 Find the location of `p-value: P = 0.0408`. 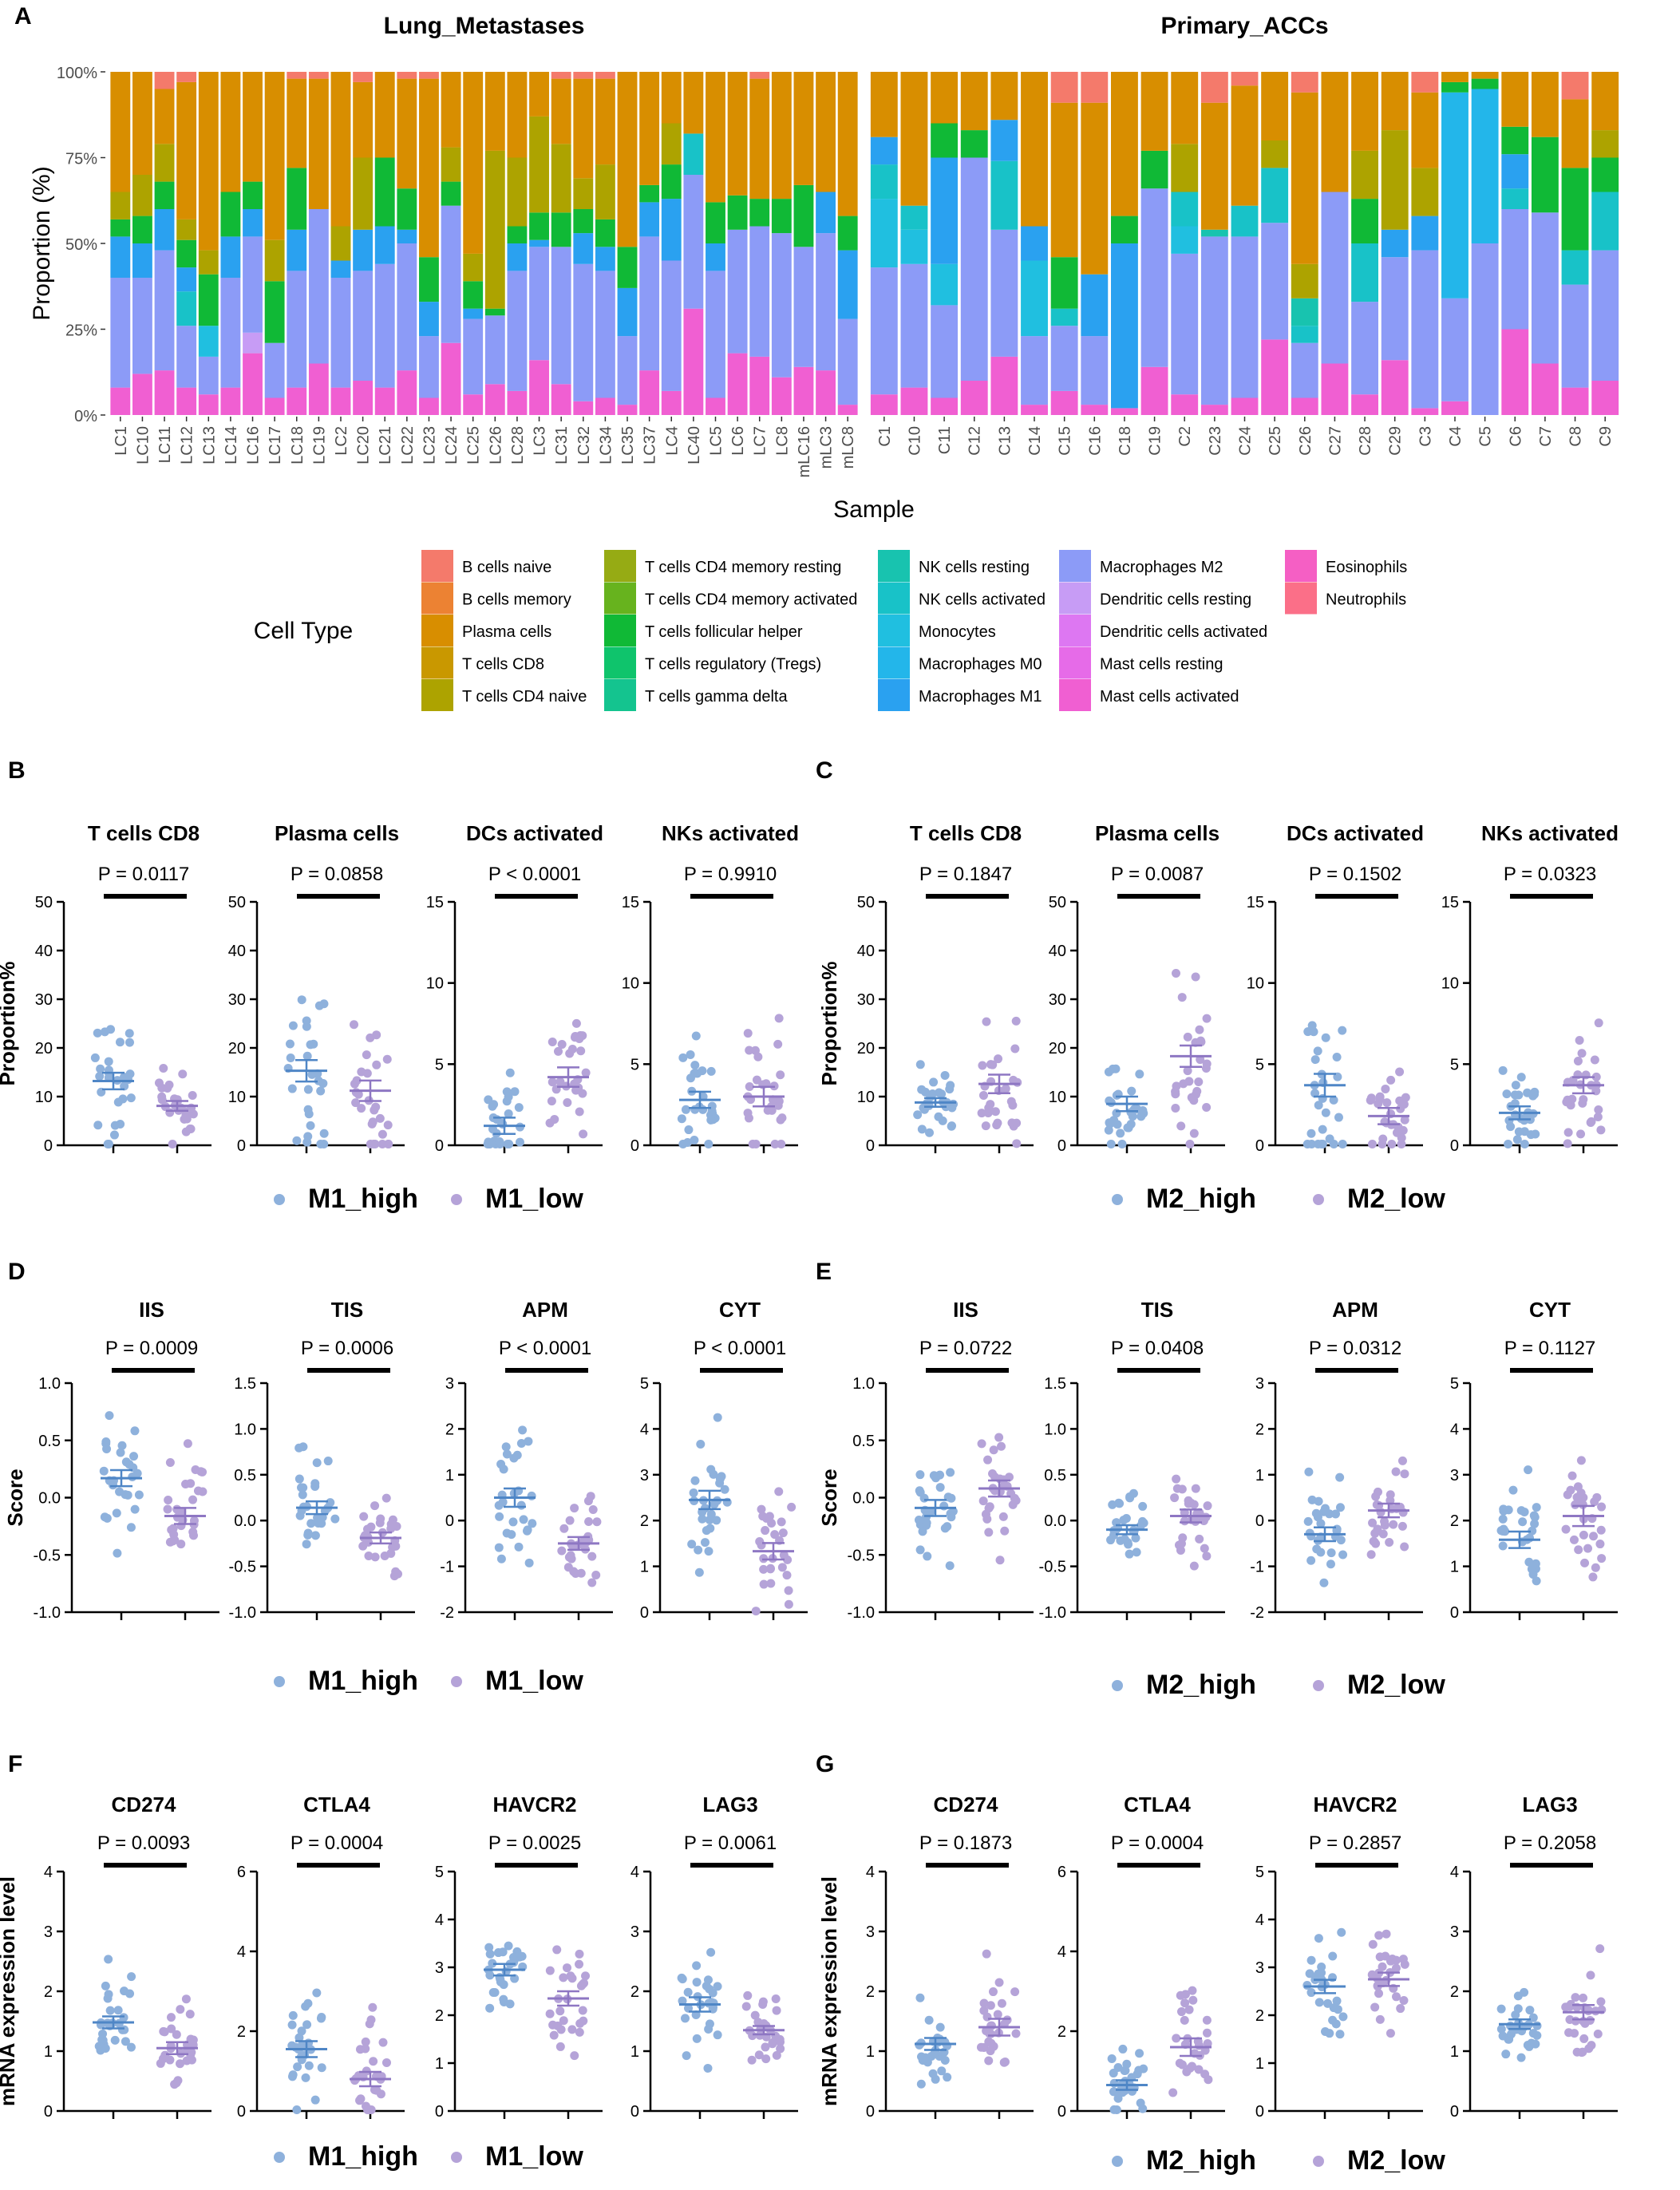

p-value: P = 0.0408 is located at coordinates (1157, 1348).